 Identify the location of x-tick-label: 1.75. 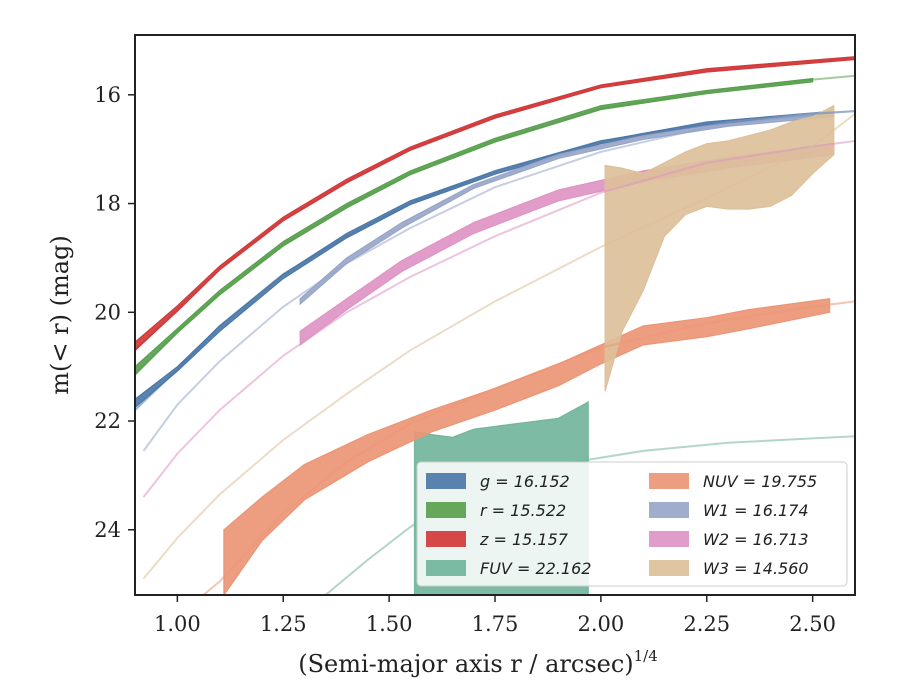
(495, 624).